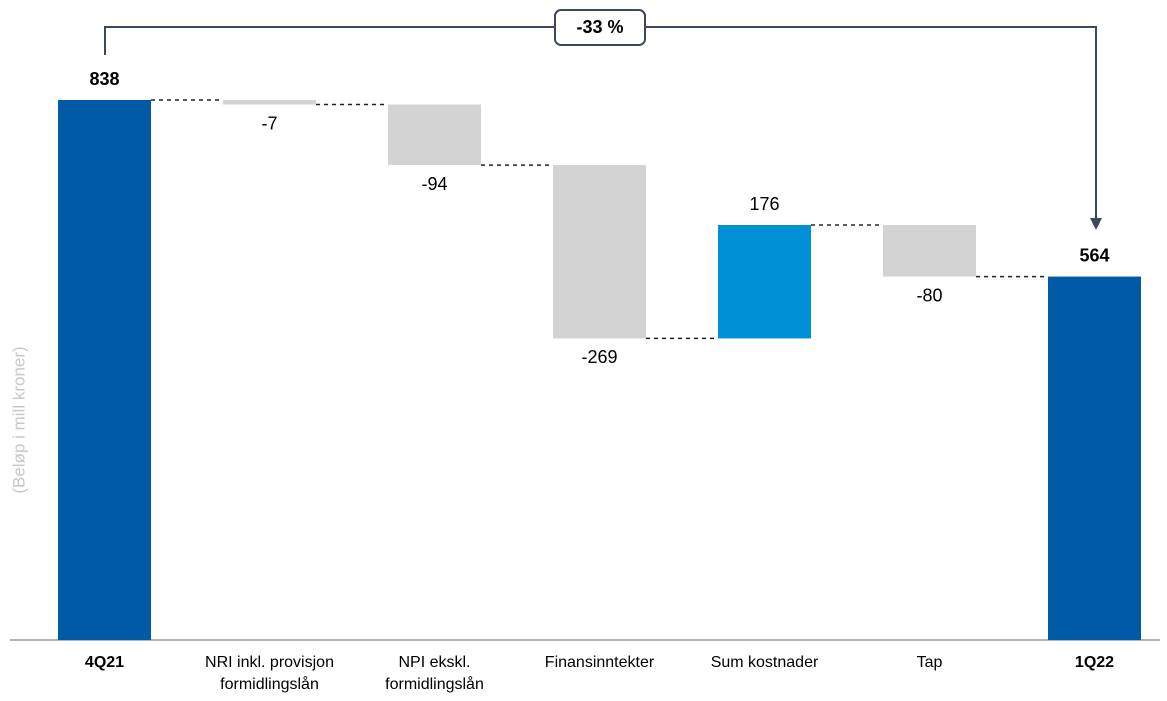 This screenshot has width=1167, height=701. I want to click on data-label: 838, so click(104, 79).